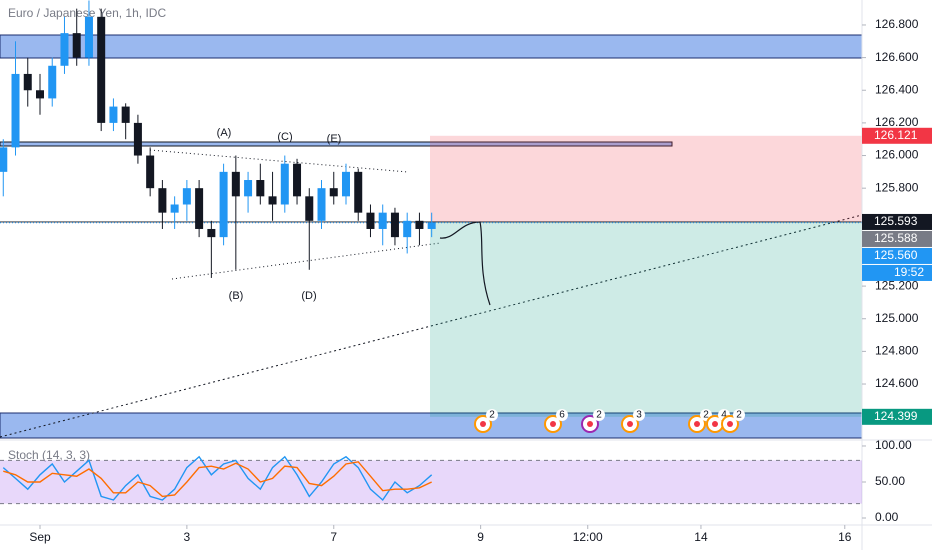  I want to click on y-tick-label: 50.00, so click(890, 481).